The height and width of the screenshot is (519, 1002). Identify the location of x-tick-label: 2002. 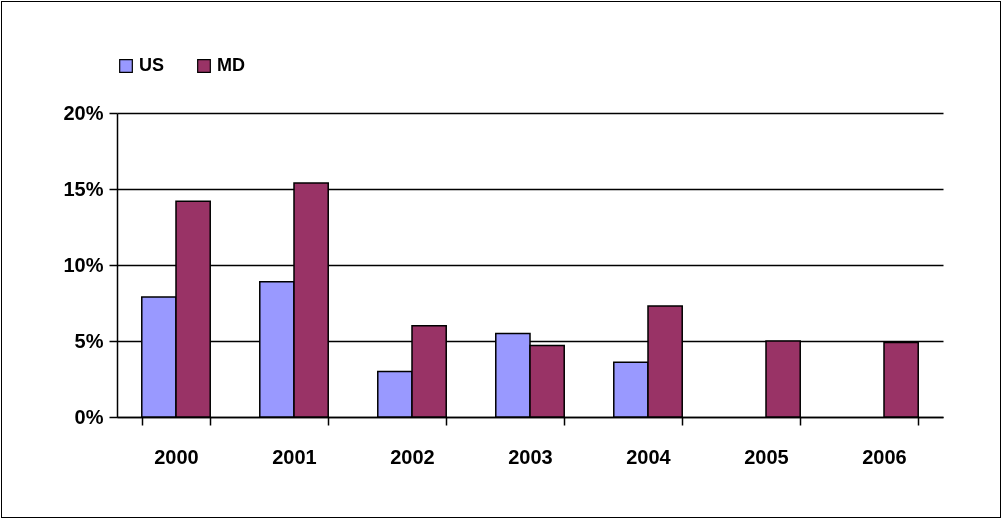
(412, 456).